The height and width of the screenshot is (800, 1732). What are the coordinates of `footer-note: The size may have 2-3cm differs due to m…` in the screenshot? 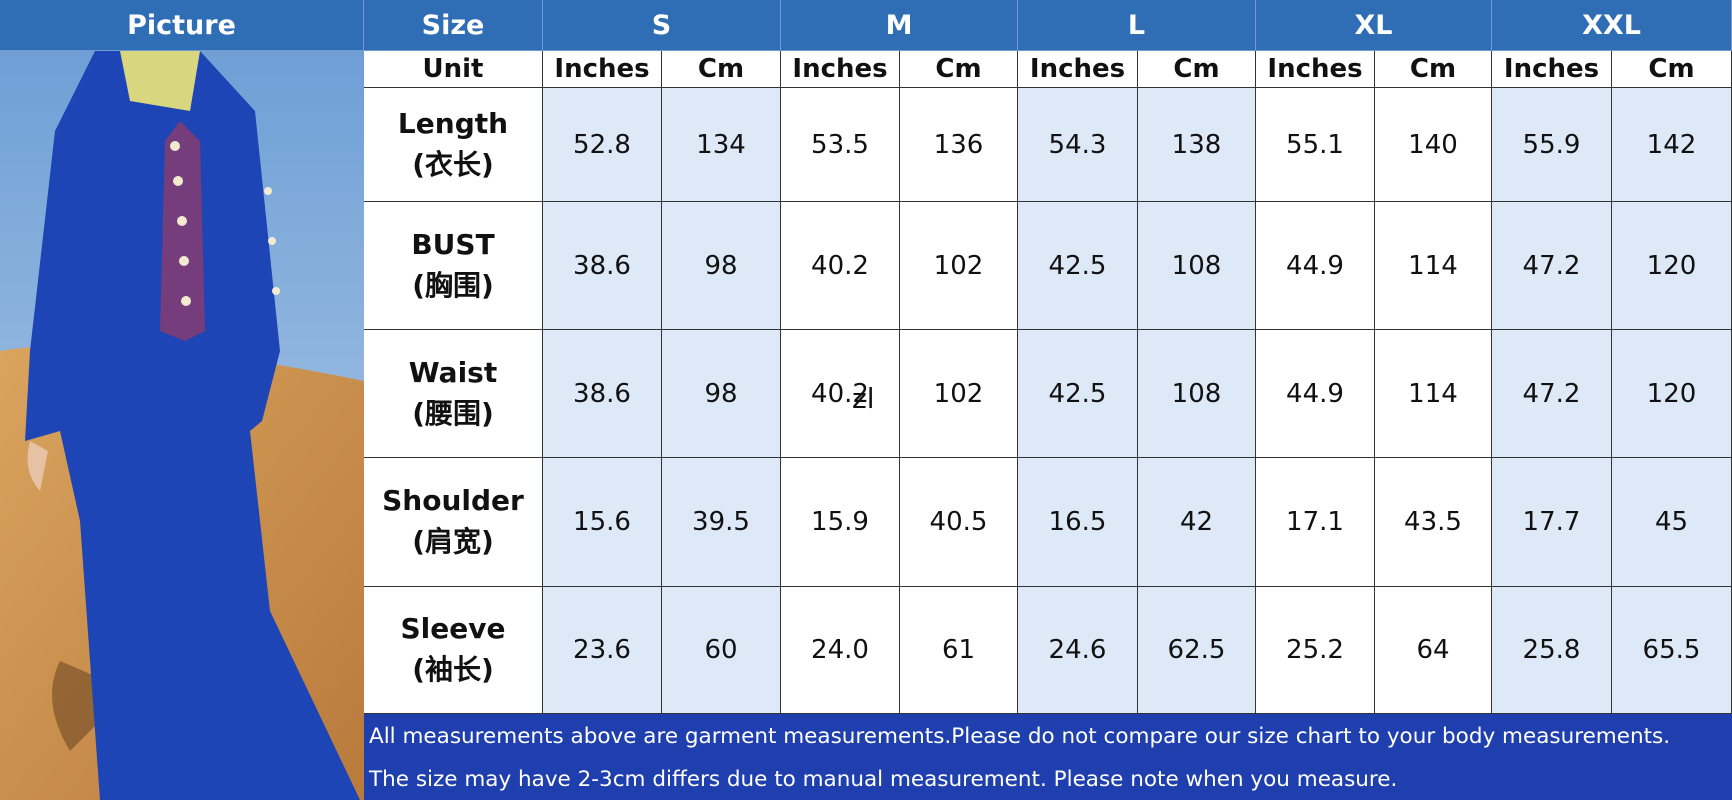 It's located at (883, 779).